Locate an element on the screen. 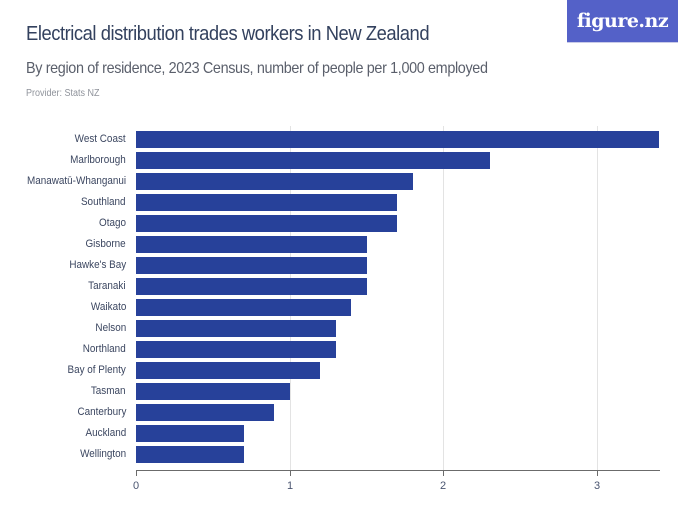 The width and height of the screenshot is (700, 525). bar-row: Southland is located at coordinates (350, 202).